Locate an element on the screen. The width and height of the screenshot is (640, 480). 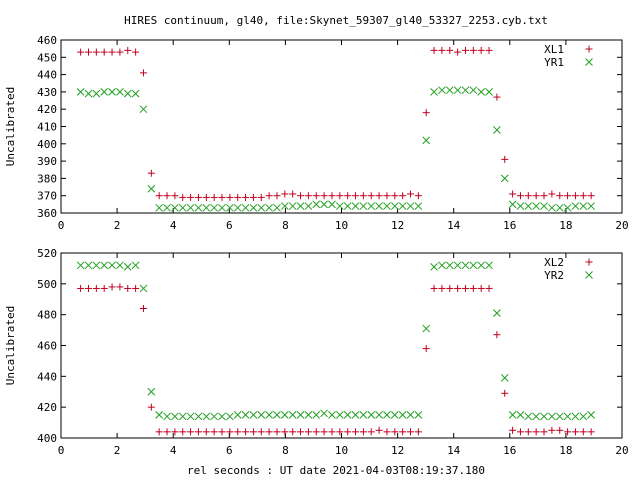
legend-label-xl2: XL2 is located at coordinates (554, 262).